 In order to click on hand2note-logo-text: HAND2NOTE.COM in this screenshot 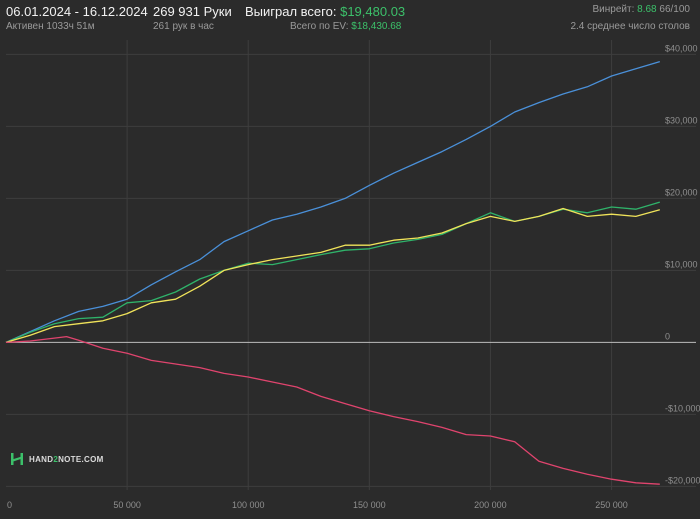, I will do `click(66, 459)`.